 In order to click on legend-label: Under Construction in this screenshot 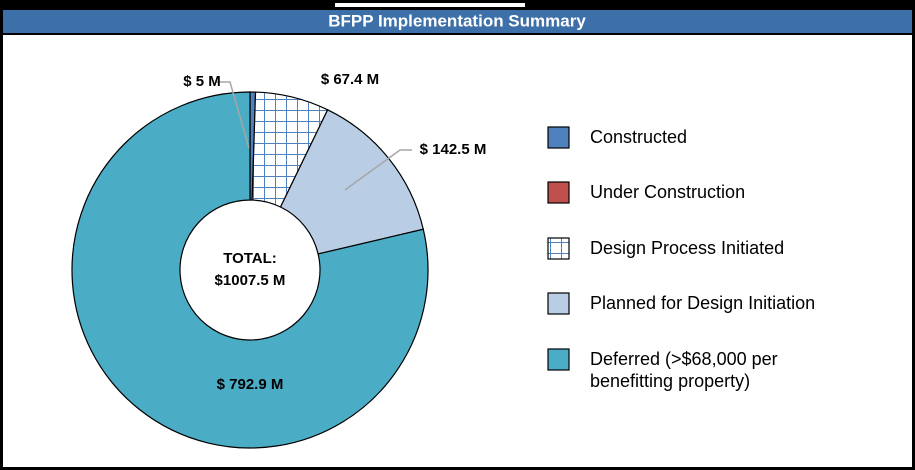, I will do `click(667, 192)`.